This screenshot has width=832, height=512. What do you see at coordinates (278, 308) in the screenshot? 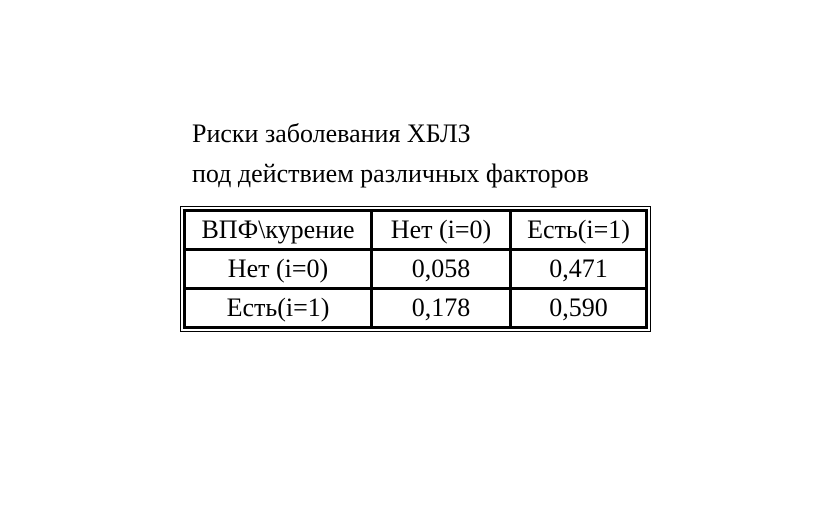
I see `row-label-vpf-yes: Есть(i=1)` at bounding box center [278, 308].